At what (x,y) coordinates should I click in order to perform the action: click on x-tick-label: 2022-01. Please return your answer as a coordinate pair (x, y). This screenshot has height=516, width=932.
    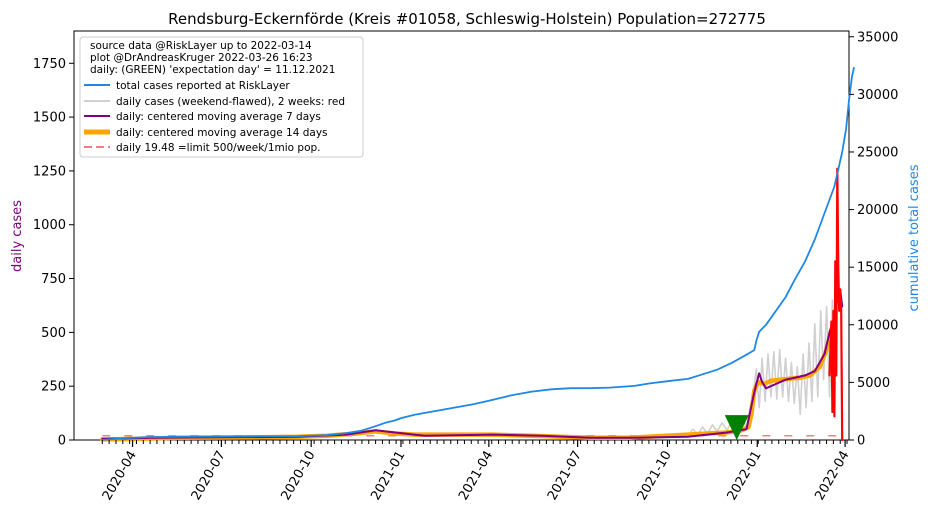
    Looking at the image, I should click on (745, 476).